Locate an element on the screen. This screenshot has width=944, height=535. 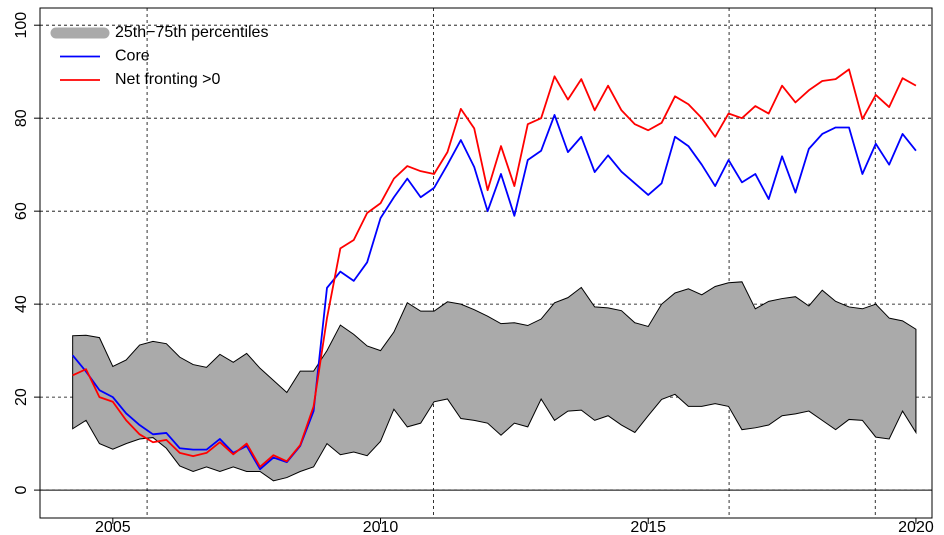
legend-label: Net fronting >0 is located at coordinates (168, 79).